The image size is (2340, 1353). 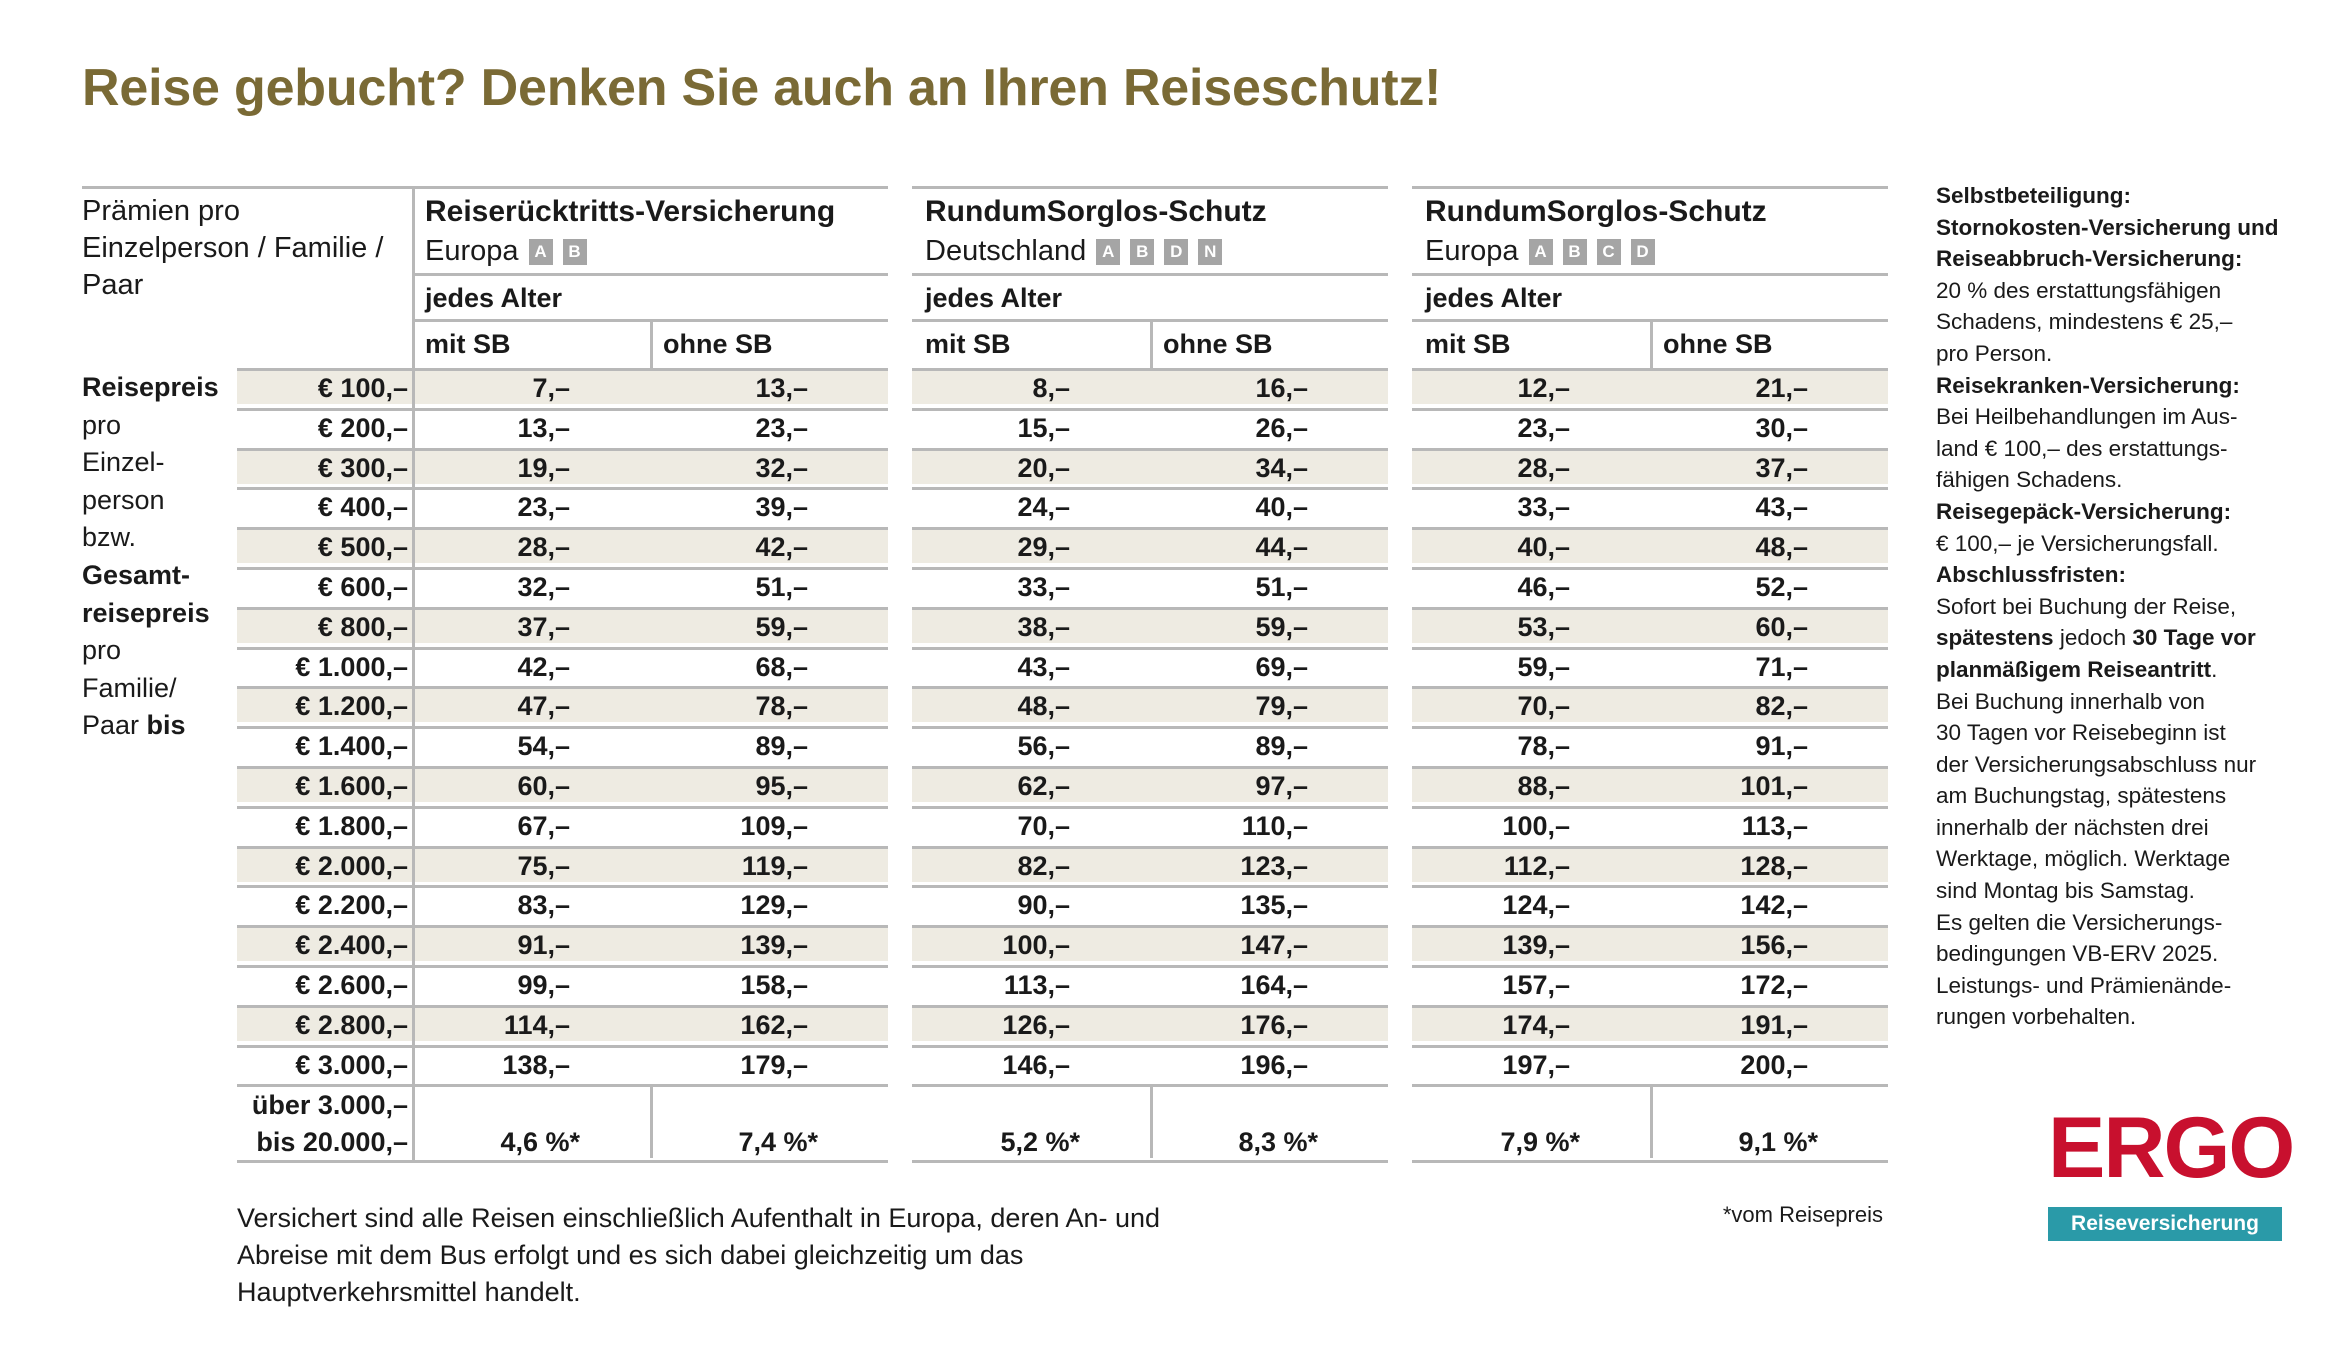 What do you see at coordinates (2165, 1224) in the screenshot?
I see `logo-tagline: Reiseversicherung` at bounding box center [2165, 1224].